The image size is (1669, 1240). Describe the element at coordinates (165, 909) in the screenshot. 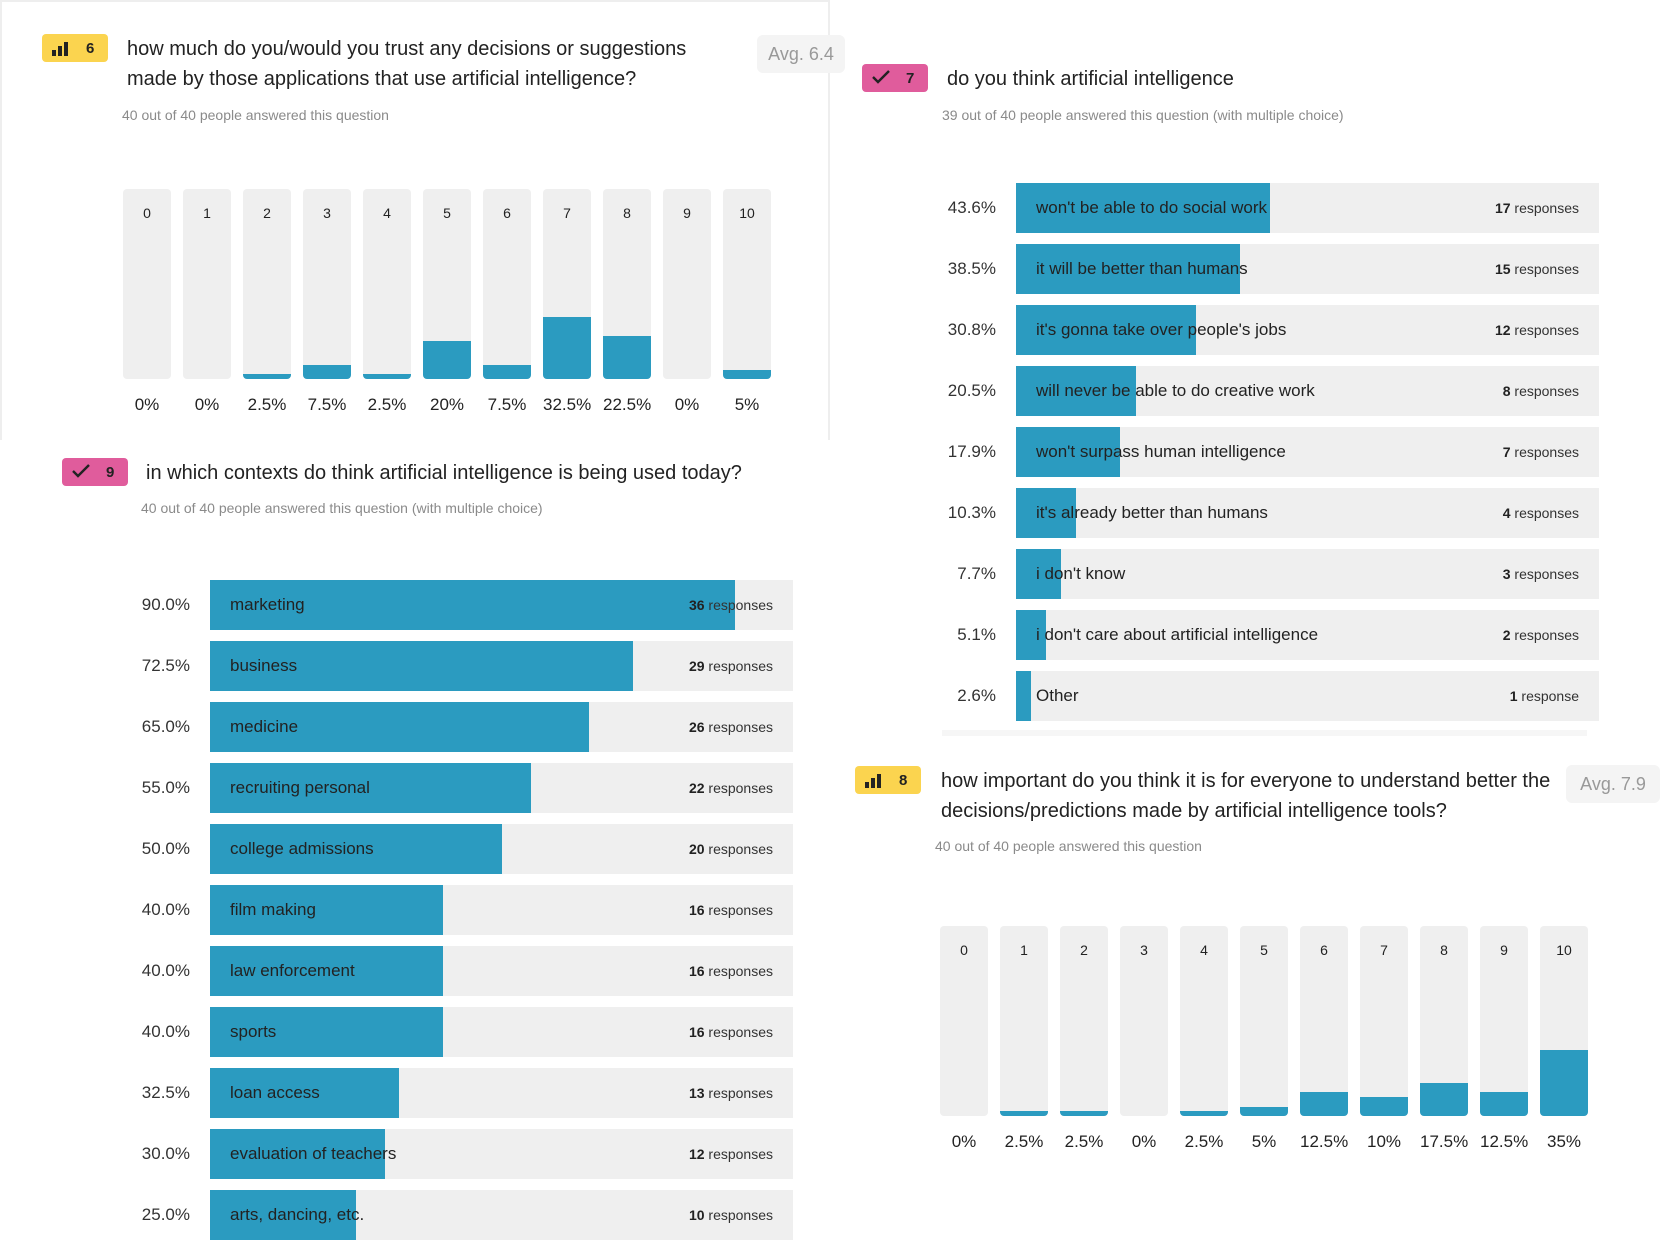

I see `row-percent: 40.0%` at that location.